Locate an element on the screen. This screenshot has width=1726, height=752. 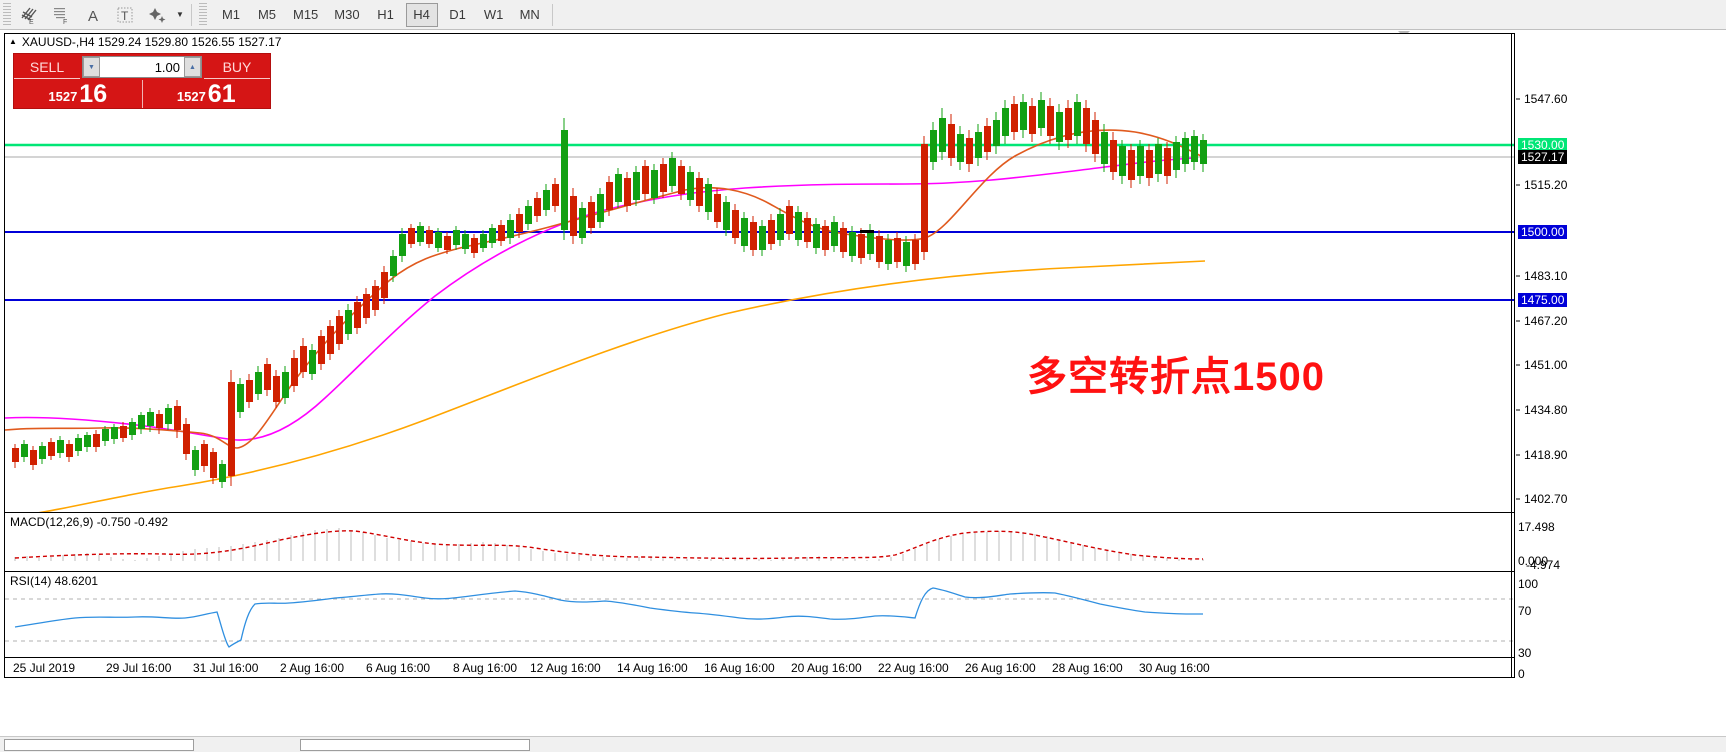
rsi-pane: RSI(14) 48.6201 is located at coordinates (759, 614).